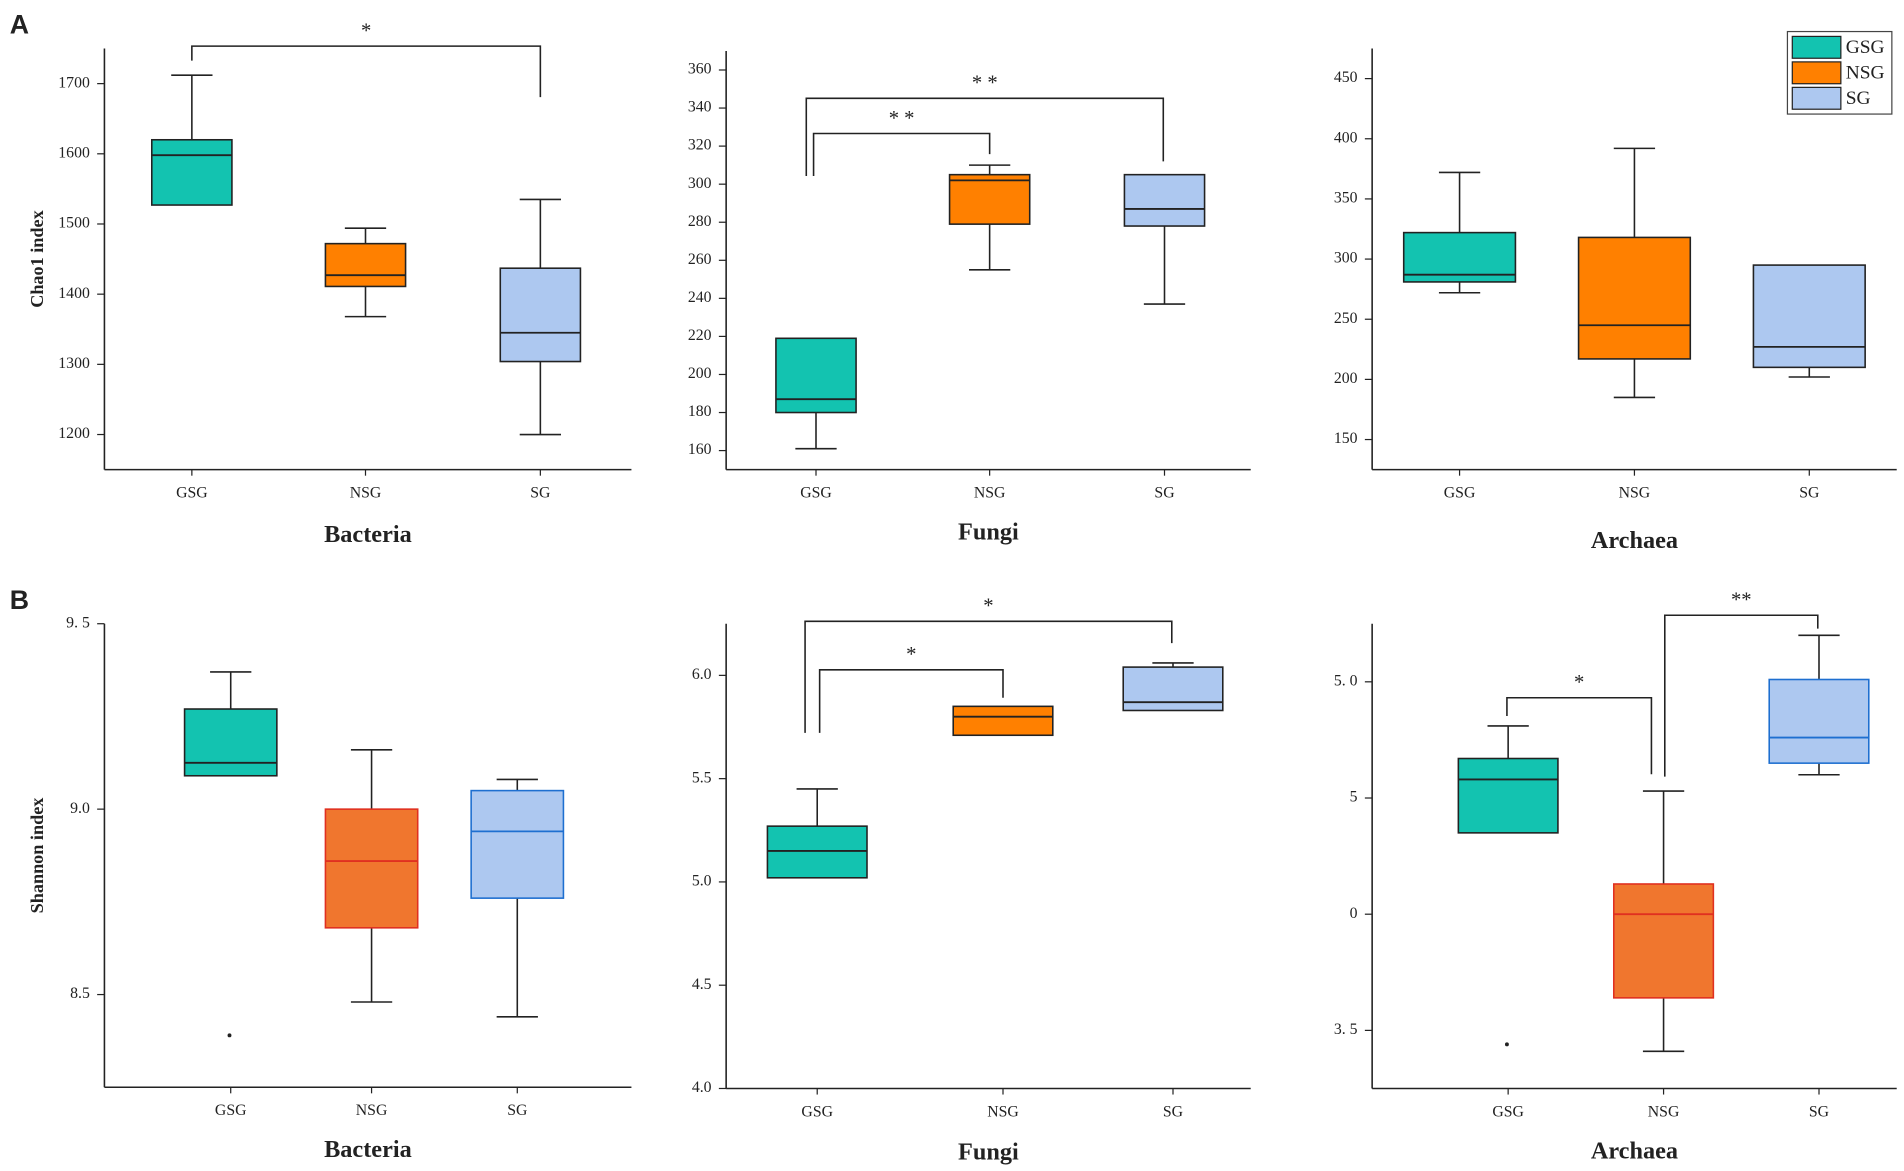  Describe the element at coordinates (1354, 913) in the screenshot. I see `y-tick-label: 0` at that location.